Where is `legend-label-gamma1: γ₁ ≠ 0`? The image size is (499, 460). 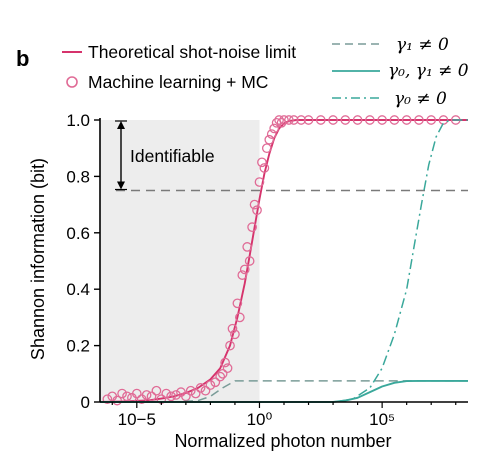
legend-label-gamma1: γ₁ ≠ 0 is located at coordinates (422, 45).